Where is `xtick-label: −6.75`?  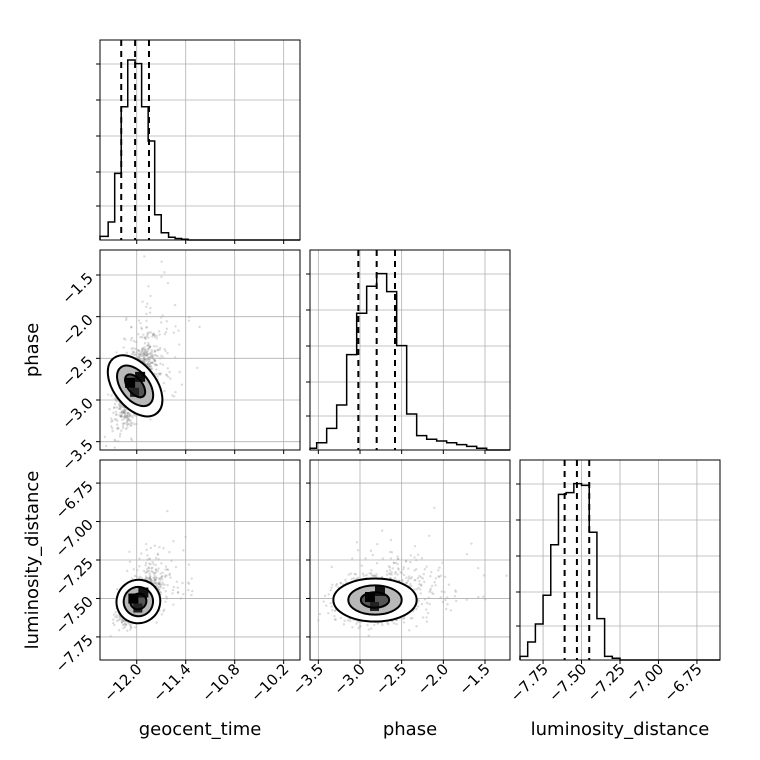 xtick-label: −6.75 is located at coordinates (683, 682).